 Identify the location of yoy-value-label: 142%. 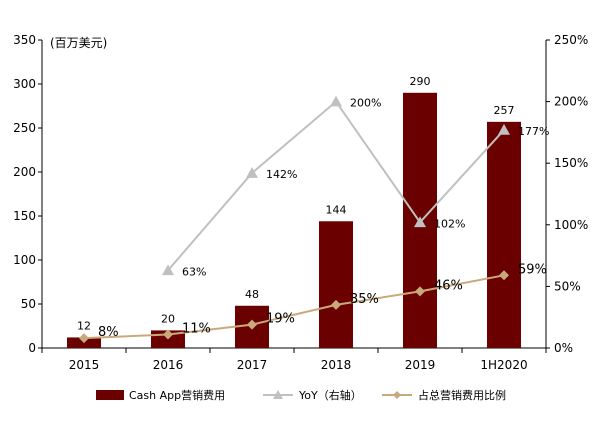
(281, 174).